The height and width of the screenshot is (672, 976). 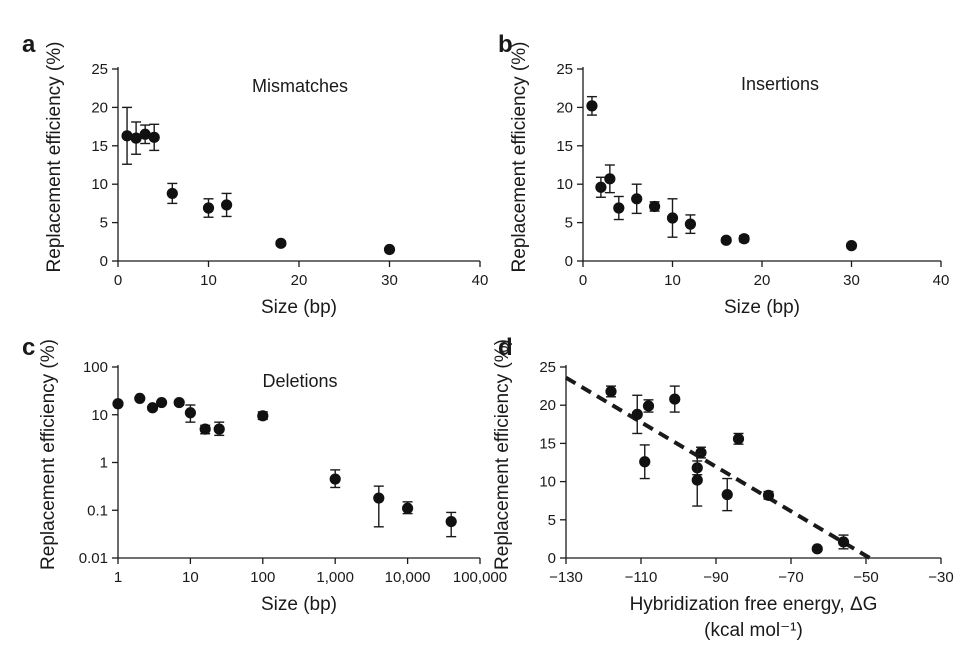 I want to click on panel-letter: b, so click(x=505, y=44).